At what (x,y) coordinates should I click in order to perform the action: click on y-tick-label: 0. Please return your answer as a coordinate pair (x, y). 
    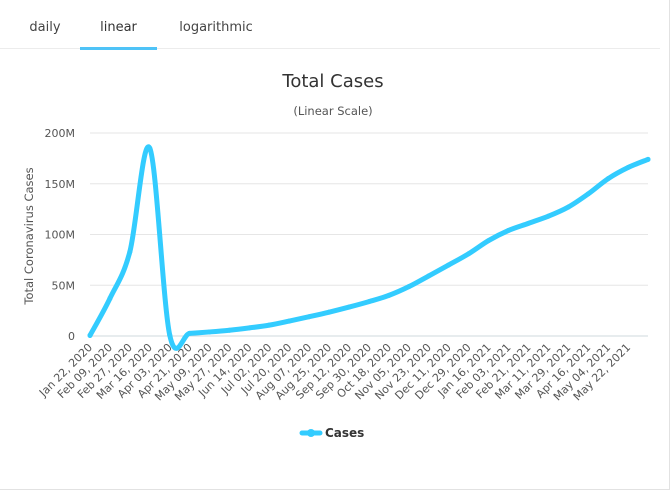
    Looking at the image, I should click on (71, 336).